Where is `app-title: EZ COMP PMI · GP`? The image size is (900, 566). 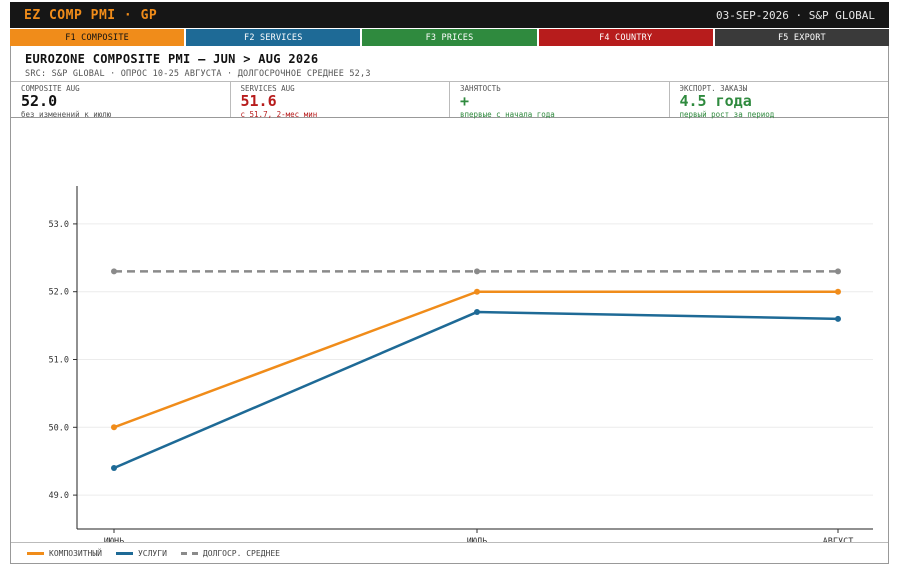
app-title: EZ COMP PMI · GP is located at coordinates (91, 15).